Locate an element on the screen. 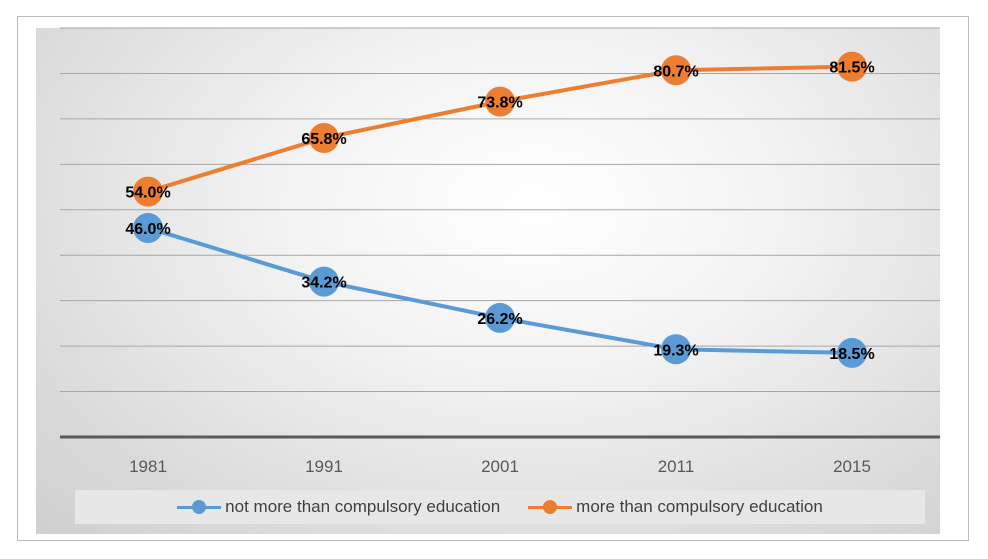 This screenshot has height=559, width=988. data-label: 34.2% is located at coordinates (323, 283).